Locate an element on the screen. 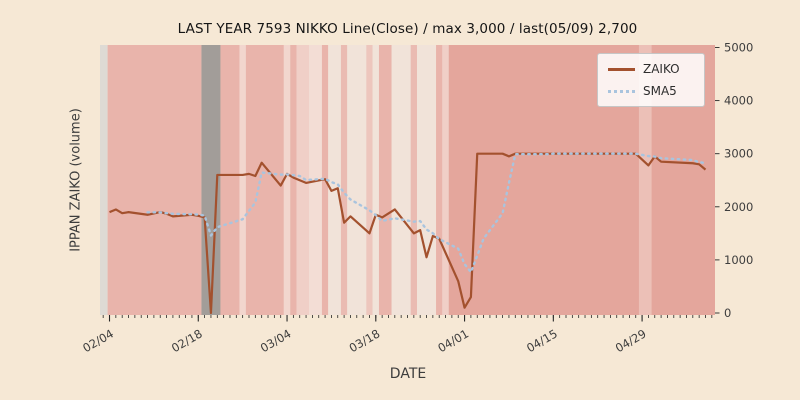 This screenshot has width=800, height=400. sma5-line-swatch is located at coordinates (621, 91).